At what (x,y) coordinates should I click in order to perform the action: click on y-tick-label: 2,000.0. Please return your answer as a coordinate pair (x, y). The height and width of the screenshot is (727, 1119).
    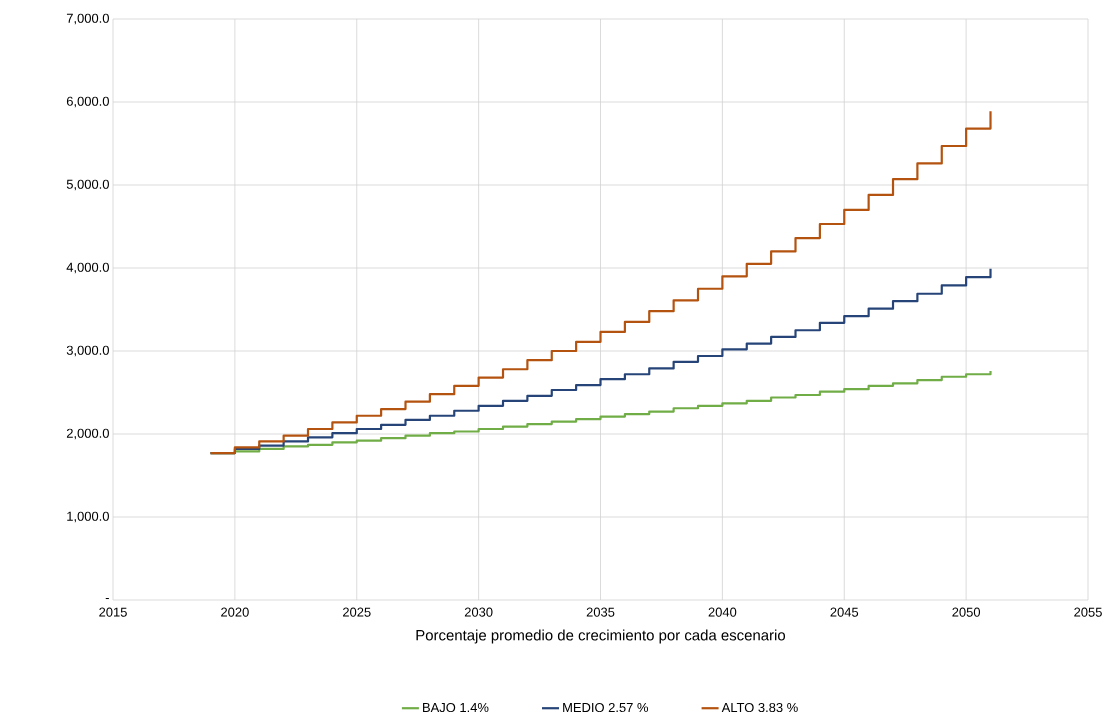
    Looking at the image, I should click on (87, 434).